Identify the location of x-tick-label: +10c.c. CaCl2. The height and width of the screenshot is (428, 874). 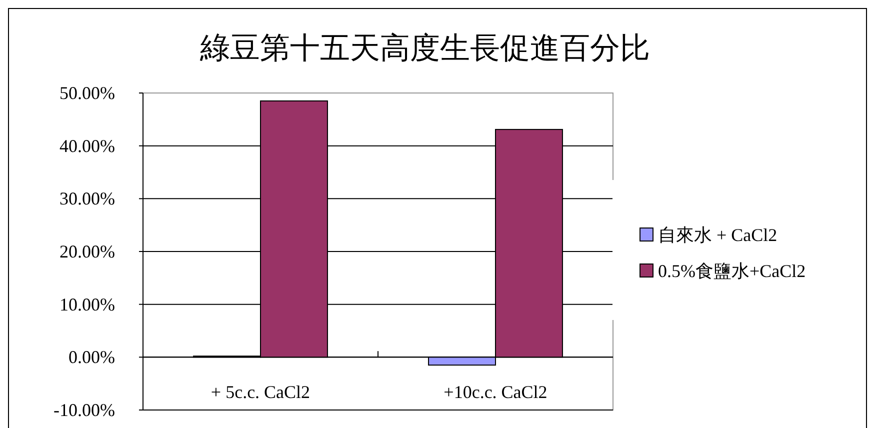
(496, 392).